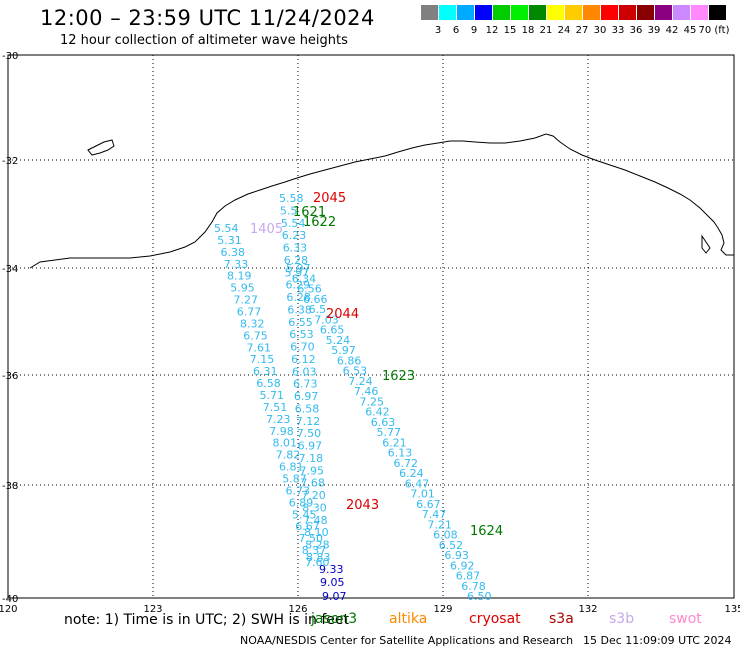 The height and width of the screenshot is (650, 740). I want to click on wave-height-value: 8.01, so click(285, 443).